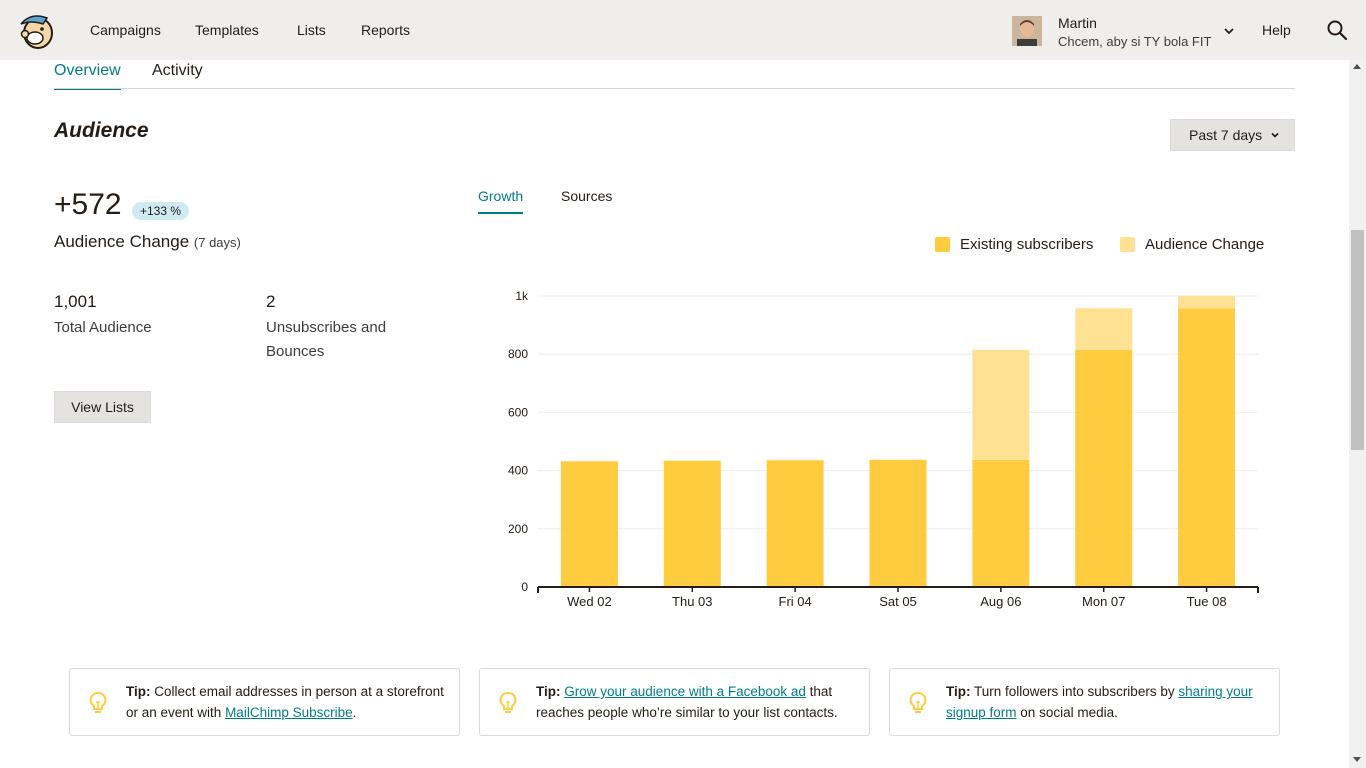 The width and height of the screenshot is (1366, 768). Describe the element at coordinates (326, 339) in the screenshot. I see `unsubscribes-label: Unsubscribes and Bounces` at that location.